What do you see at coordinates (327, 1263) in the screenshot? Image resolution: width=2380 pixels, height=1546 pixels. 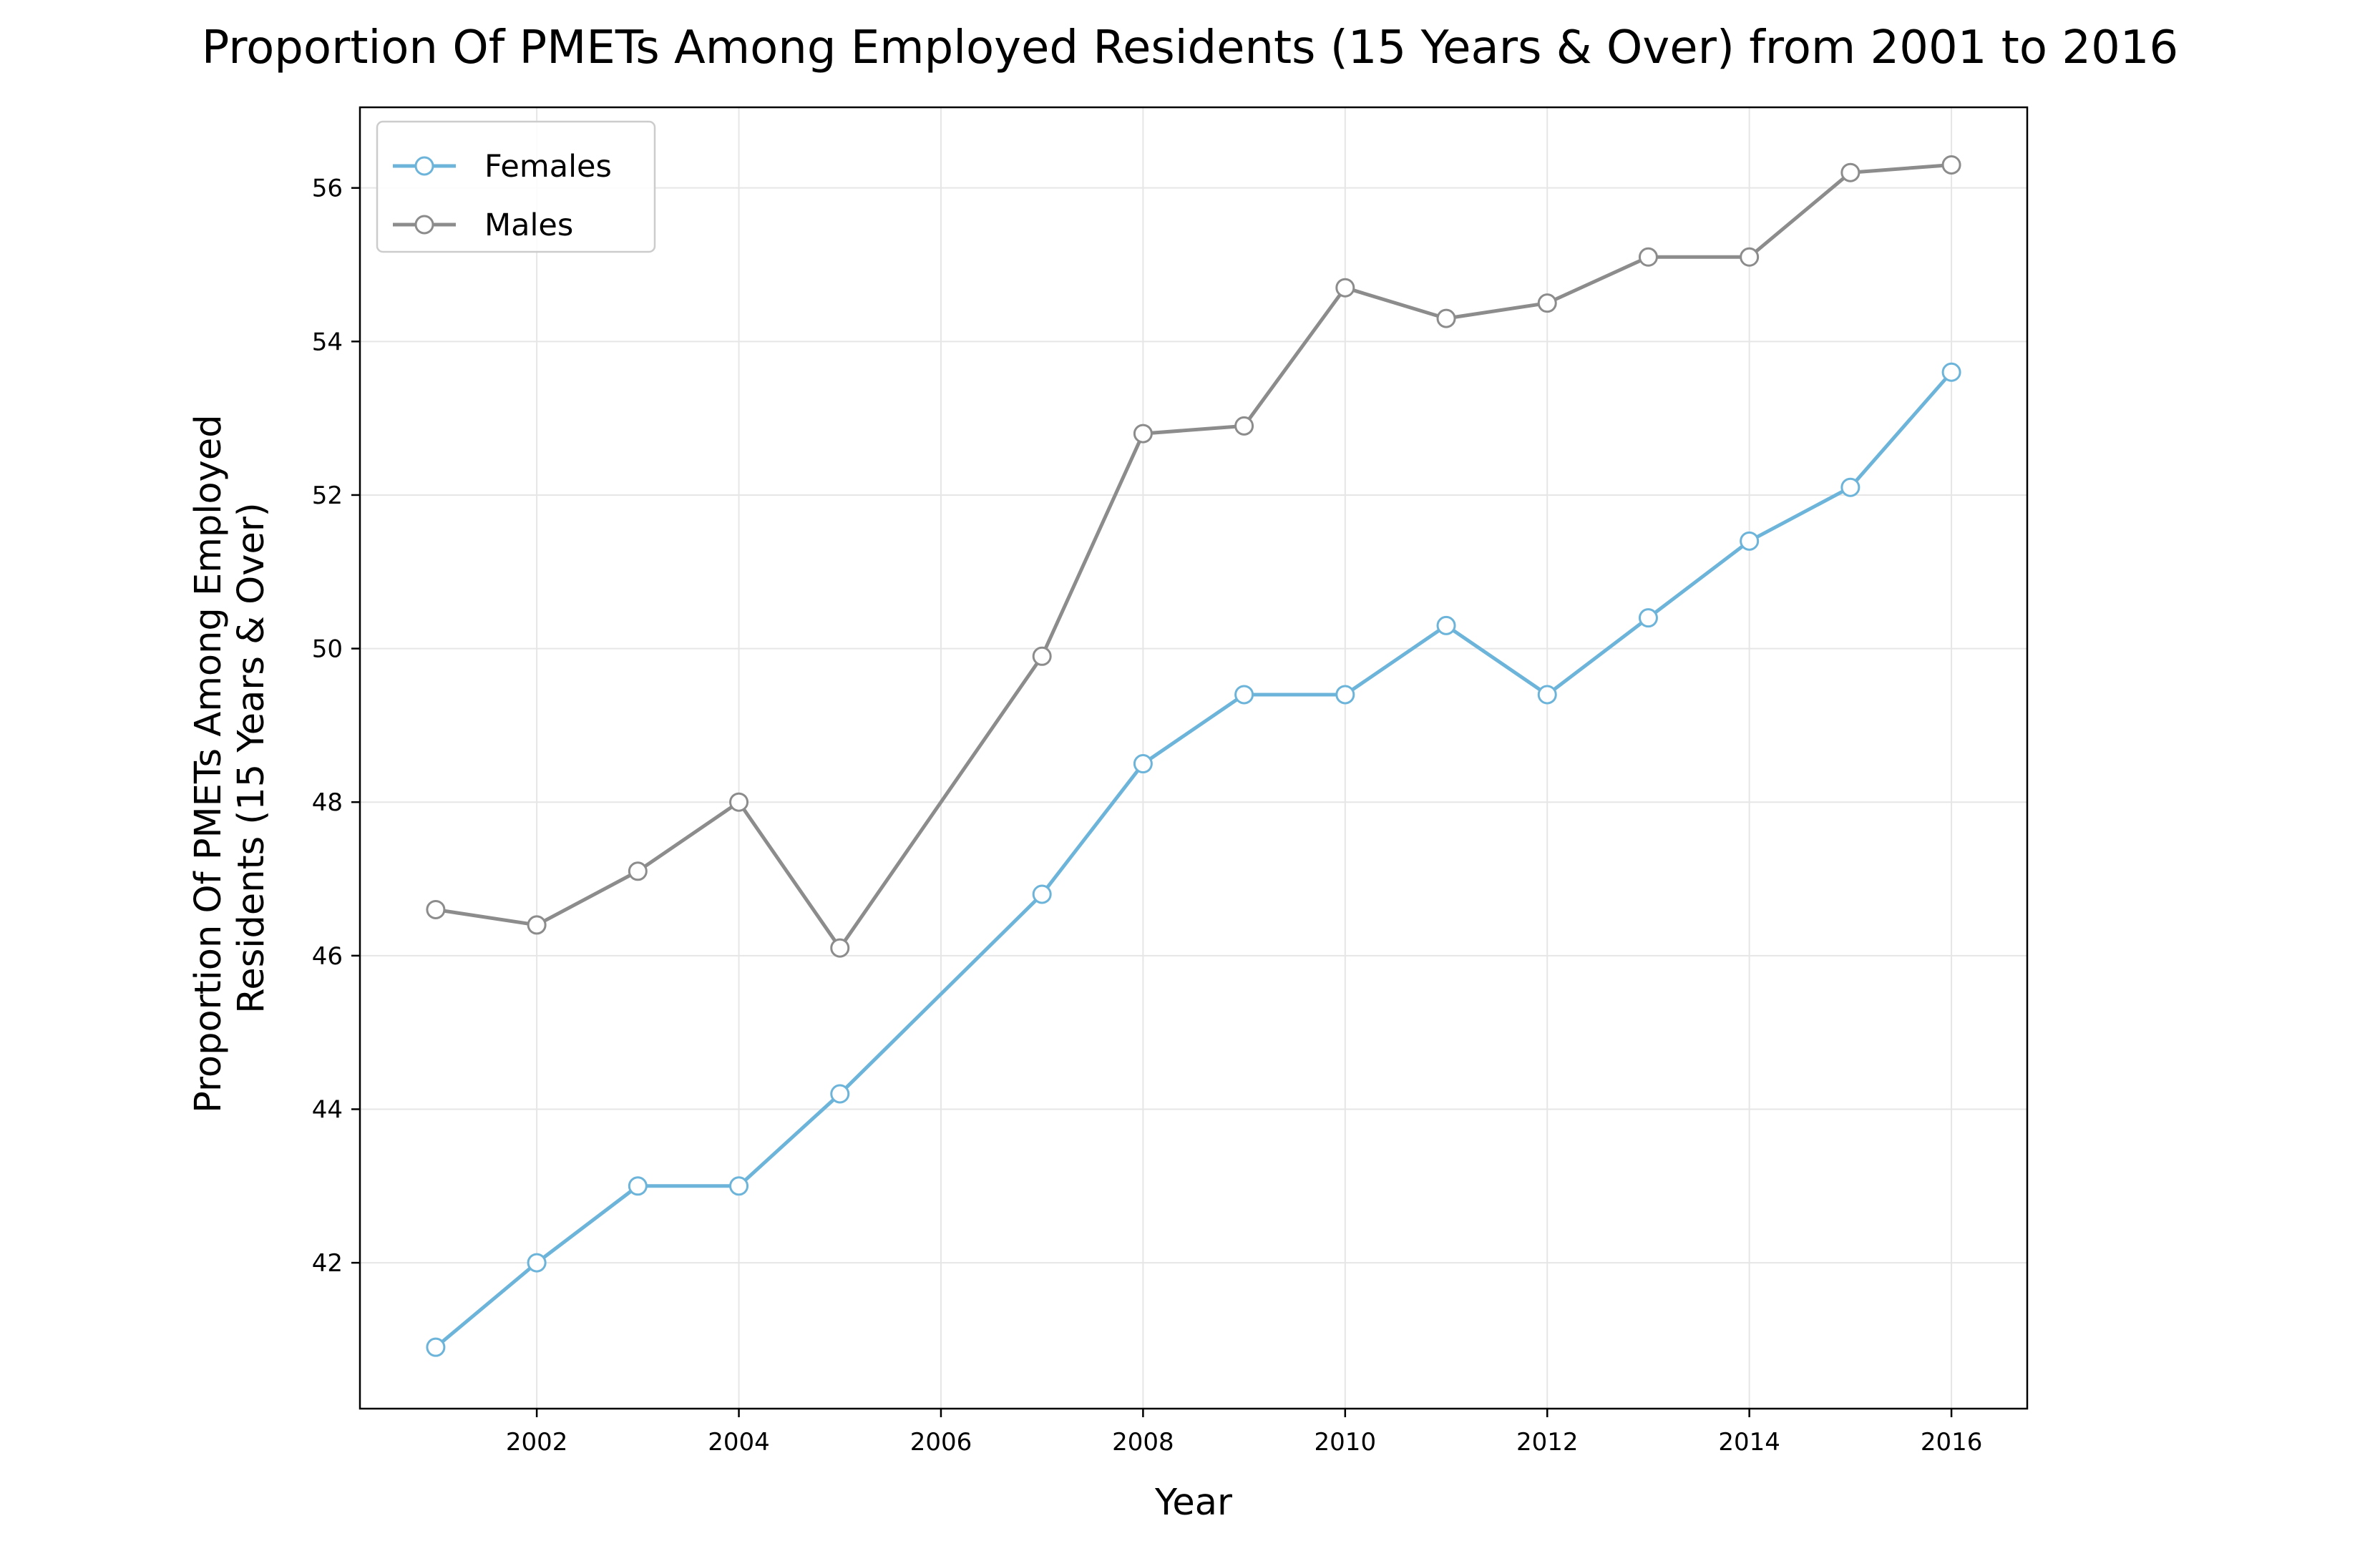 I see `y-tick-label: 42` at bounding box center [327, 1263].